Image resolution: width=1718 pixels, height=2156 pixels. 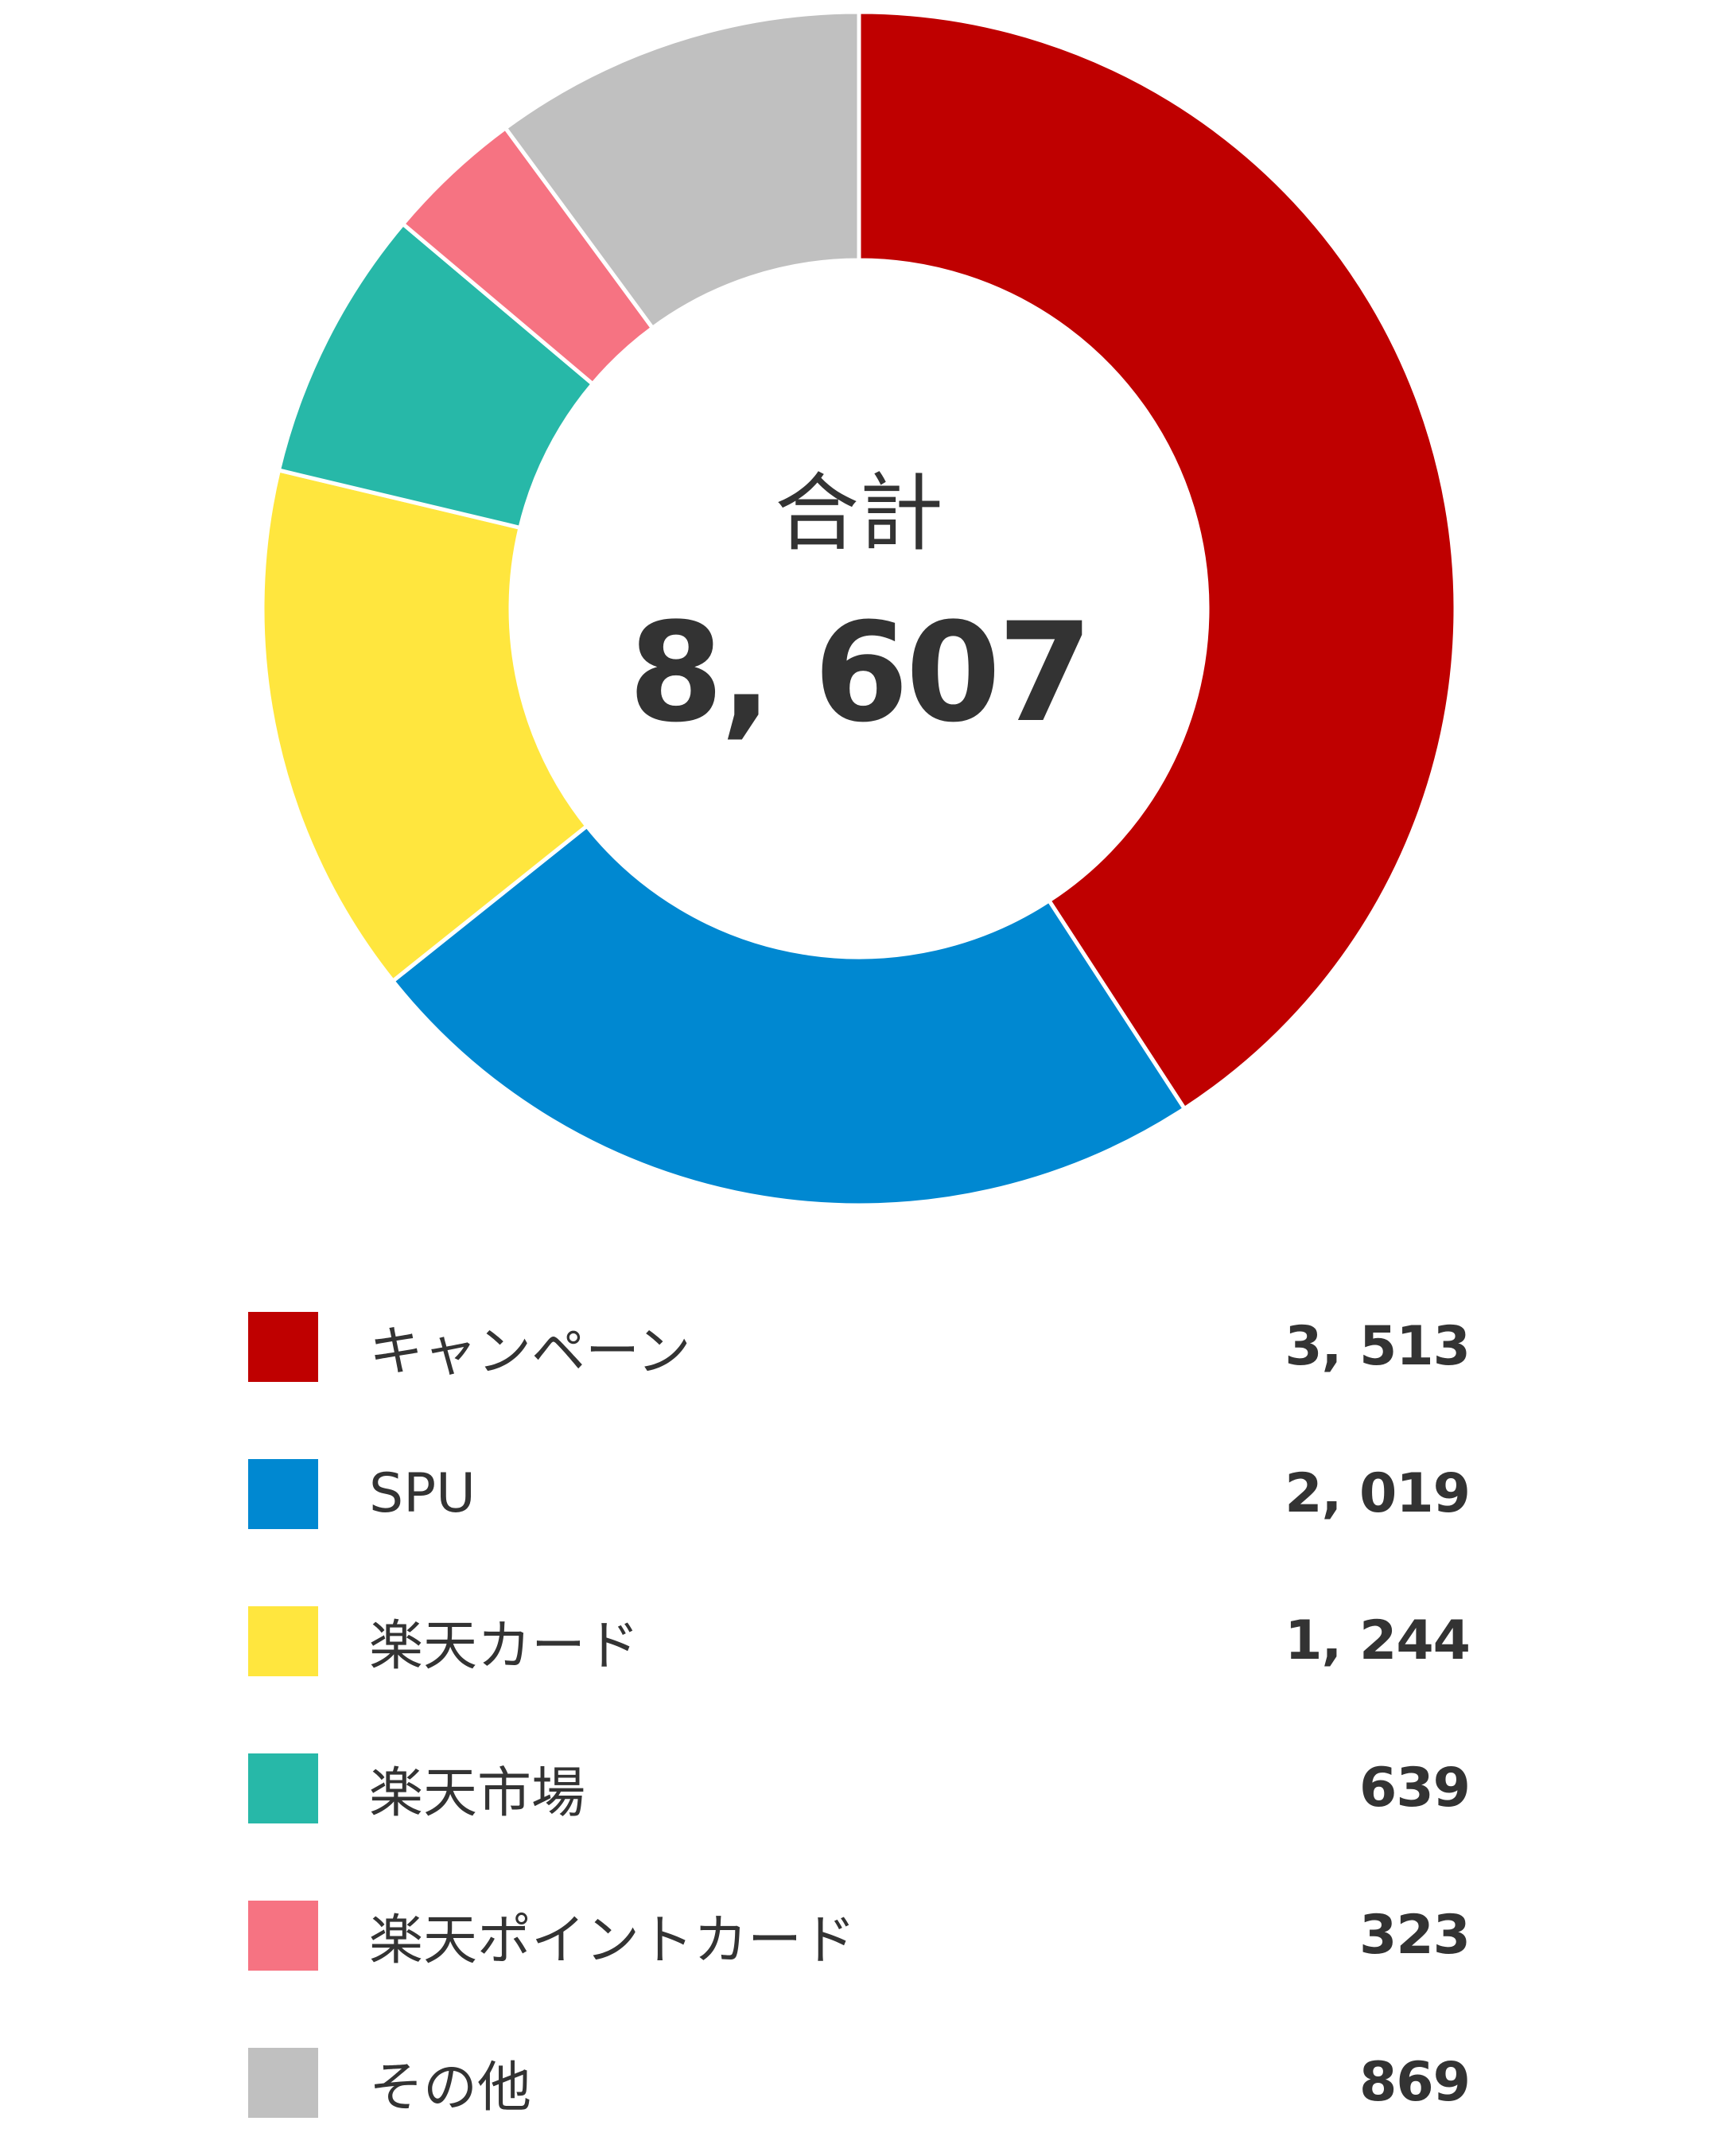 I want to click on center-title: 合計, so click(x=859, y=514).